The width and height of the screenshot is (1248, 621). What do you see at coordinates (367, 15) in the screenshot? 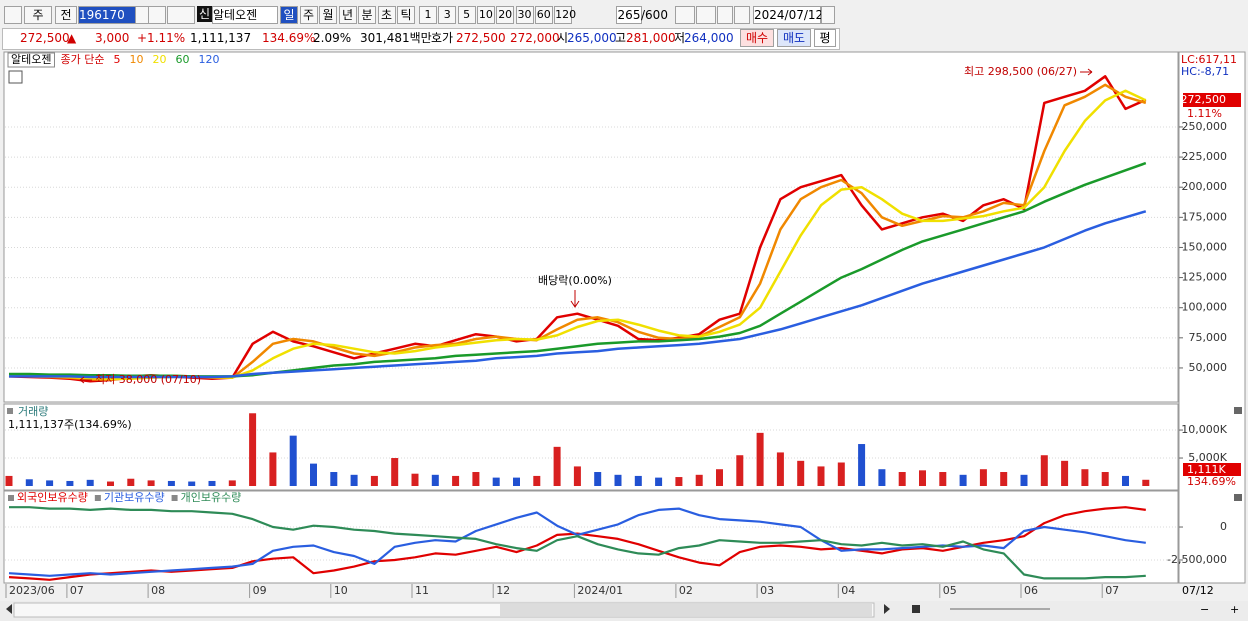
I see `unit-button: 분` at bounding box center [367, 15].